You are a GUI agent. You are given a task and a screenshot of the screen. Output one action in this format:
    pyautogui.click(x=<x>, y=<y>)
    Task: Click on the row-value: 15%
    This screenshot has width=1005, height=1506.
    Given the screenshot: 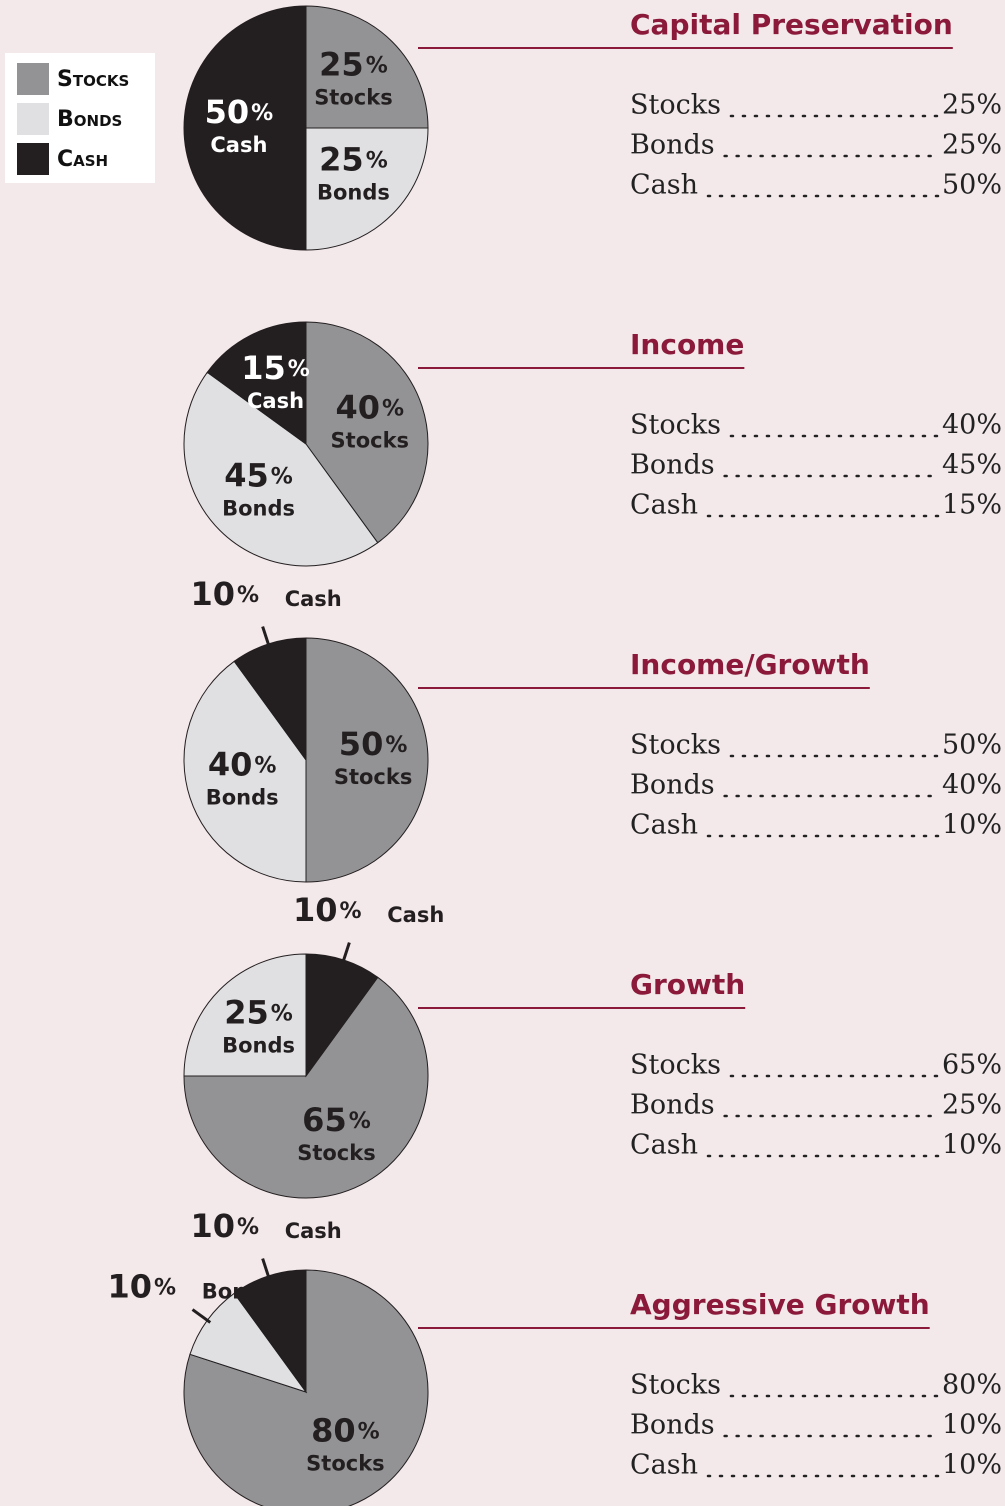 What is the action you would take?
    pyautogui.click(x=972, y=505)
    